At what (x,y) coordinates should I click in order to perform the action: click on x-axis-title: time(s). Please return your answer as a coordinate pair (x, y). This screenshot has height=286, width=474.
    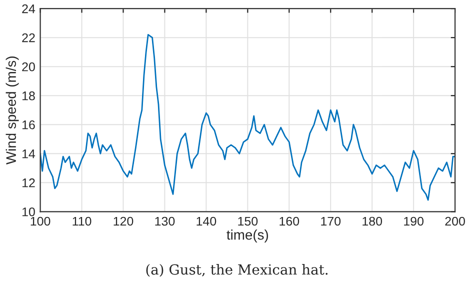
    Looking at the image, I should click on (247, 236).